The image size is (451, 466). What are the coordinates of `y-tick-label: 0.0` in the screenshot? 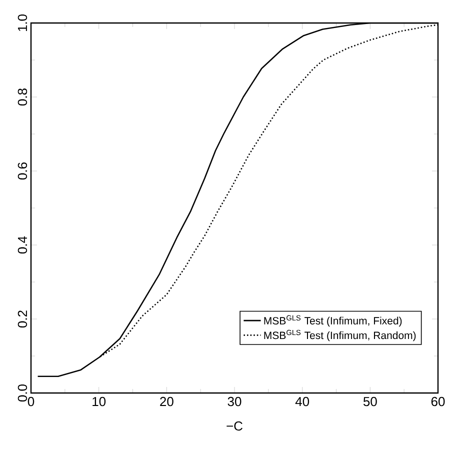 It's located at (23, 393).